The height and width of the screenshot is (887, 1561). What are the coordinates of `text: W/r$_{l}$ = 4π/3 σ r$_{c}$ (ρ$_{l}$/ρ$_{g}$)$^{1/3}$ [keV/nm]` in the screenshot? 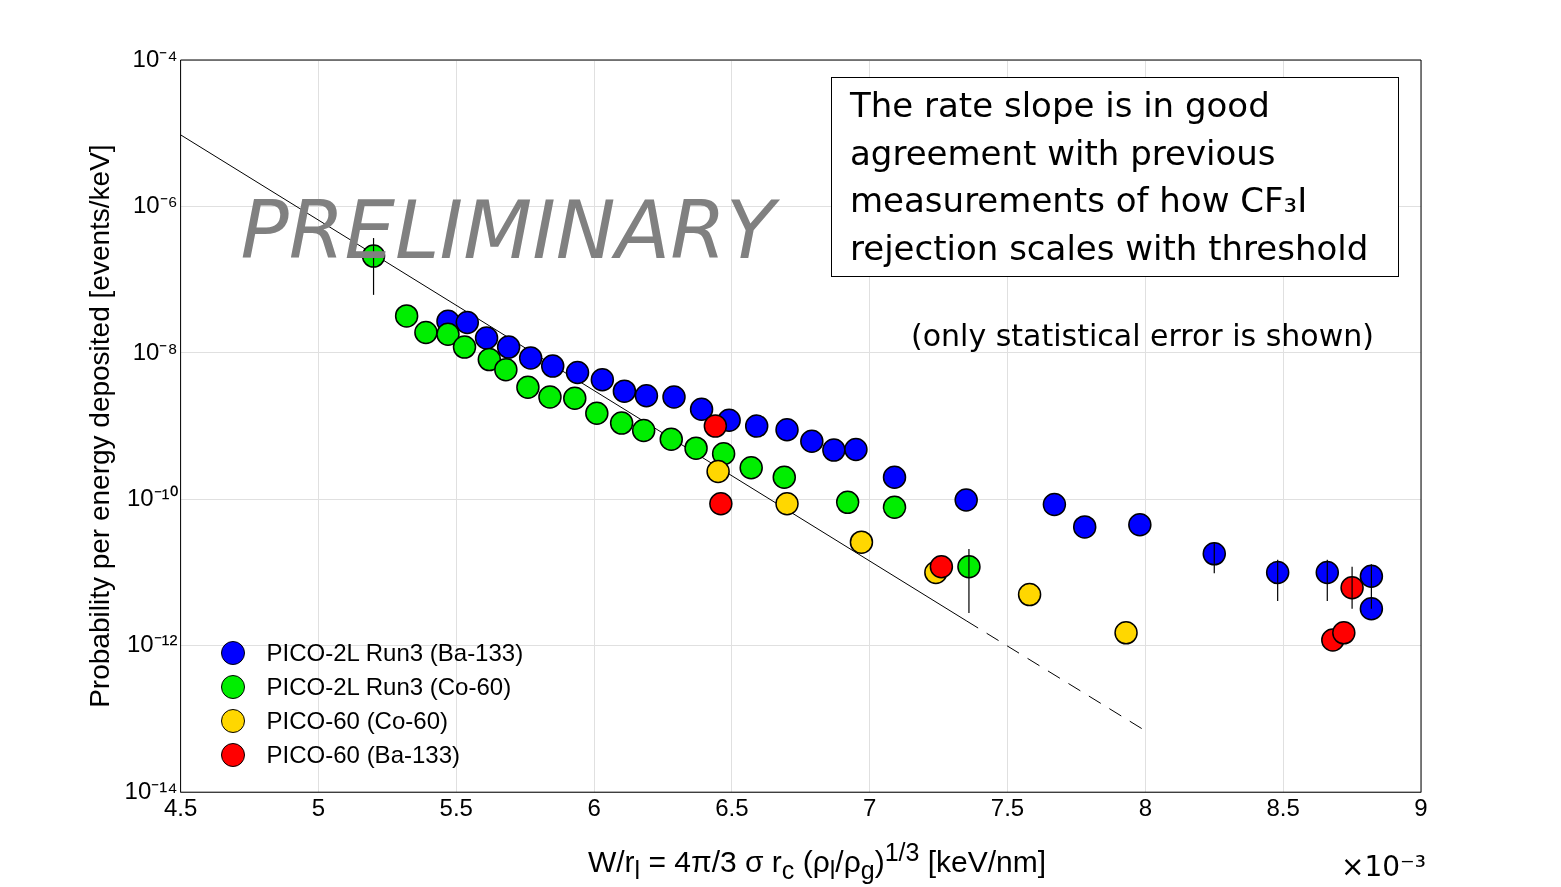 It's located at (817, 861).